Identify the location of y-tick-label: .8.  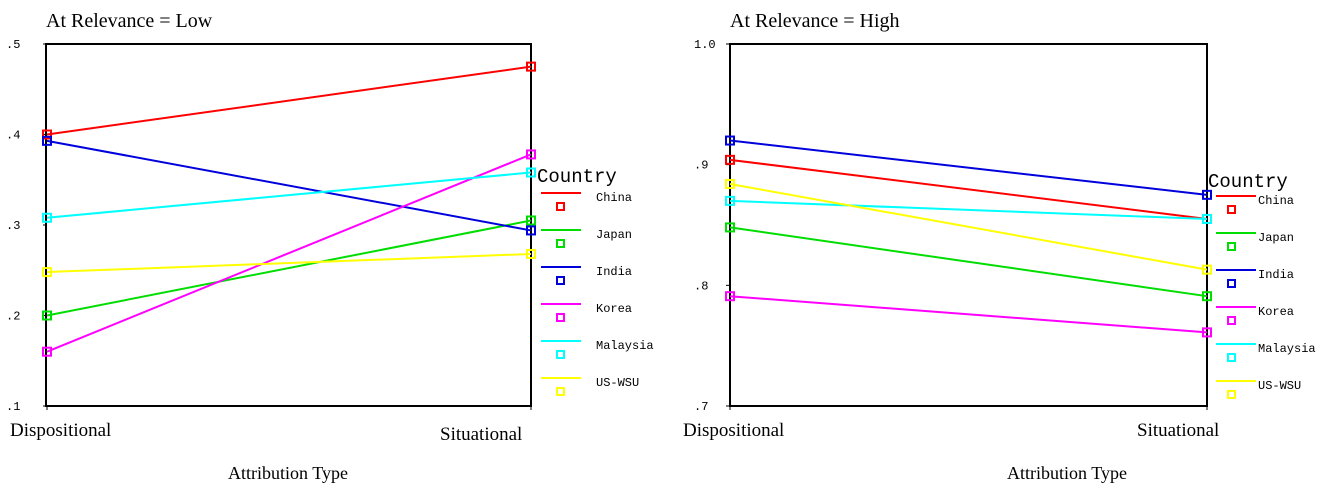
(701, 286).